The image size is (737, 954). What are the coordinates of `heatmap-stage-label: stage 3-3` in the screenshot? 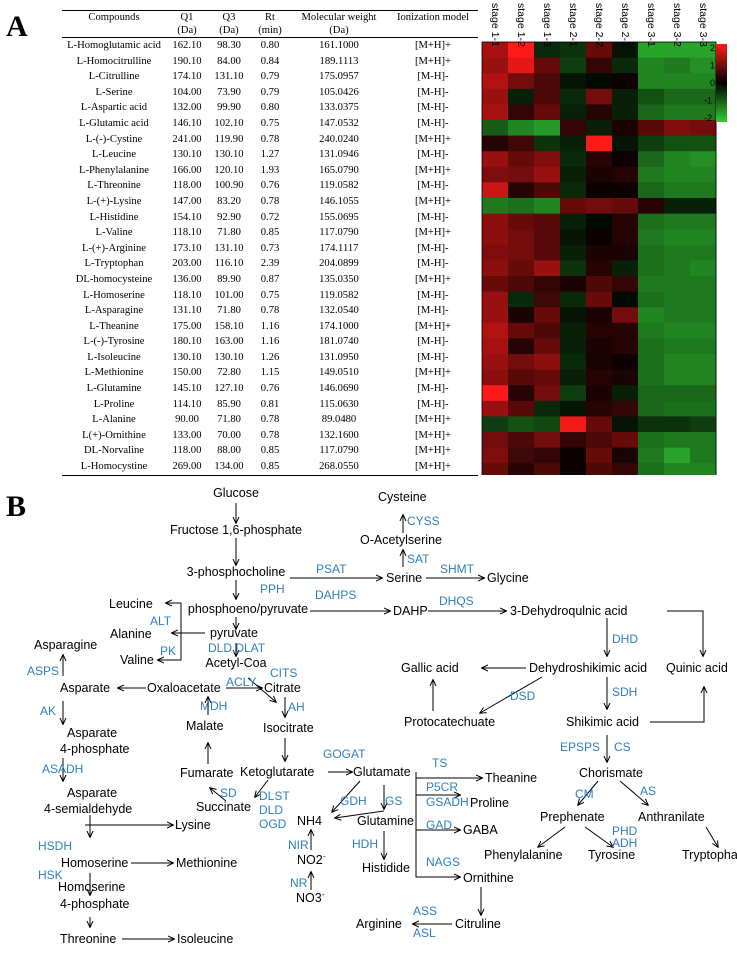 It's located at (703, 25).